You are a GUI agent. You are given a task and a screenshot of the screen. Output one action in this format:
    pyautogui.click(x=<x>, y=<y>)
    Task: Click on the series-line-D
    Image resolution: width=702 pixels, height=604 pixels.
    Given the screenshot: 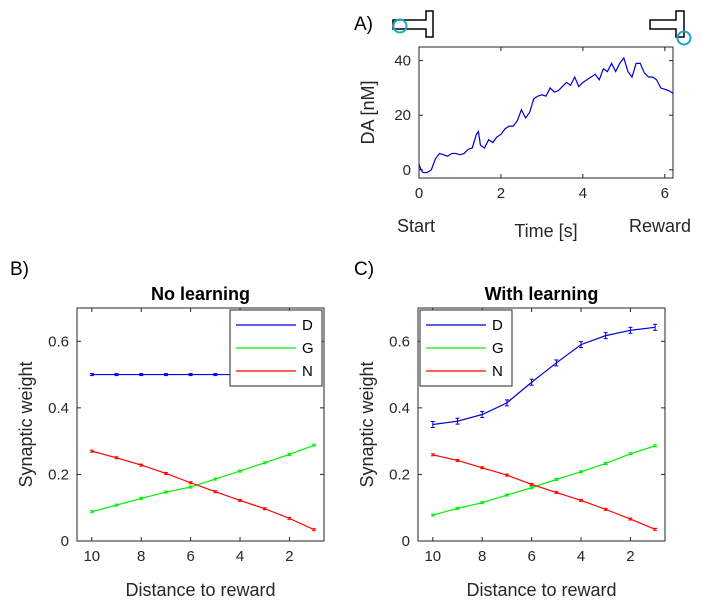 What is the action you would take?
    pyautogui.click(x=544, y=376)
    